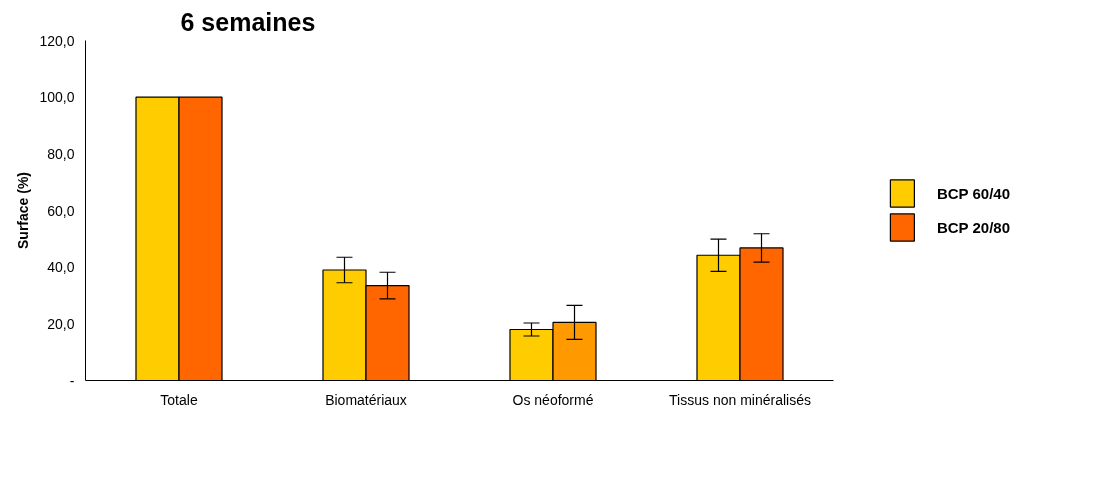  What do you see at coordinates (553, 399) in the screenshot?
I see `x-tick-label: Os néoformé` at bounding box center [553, 399].